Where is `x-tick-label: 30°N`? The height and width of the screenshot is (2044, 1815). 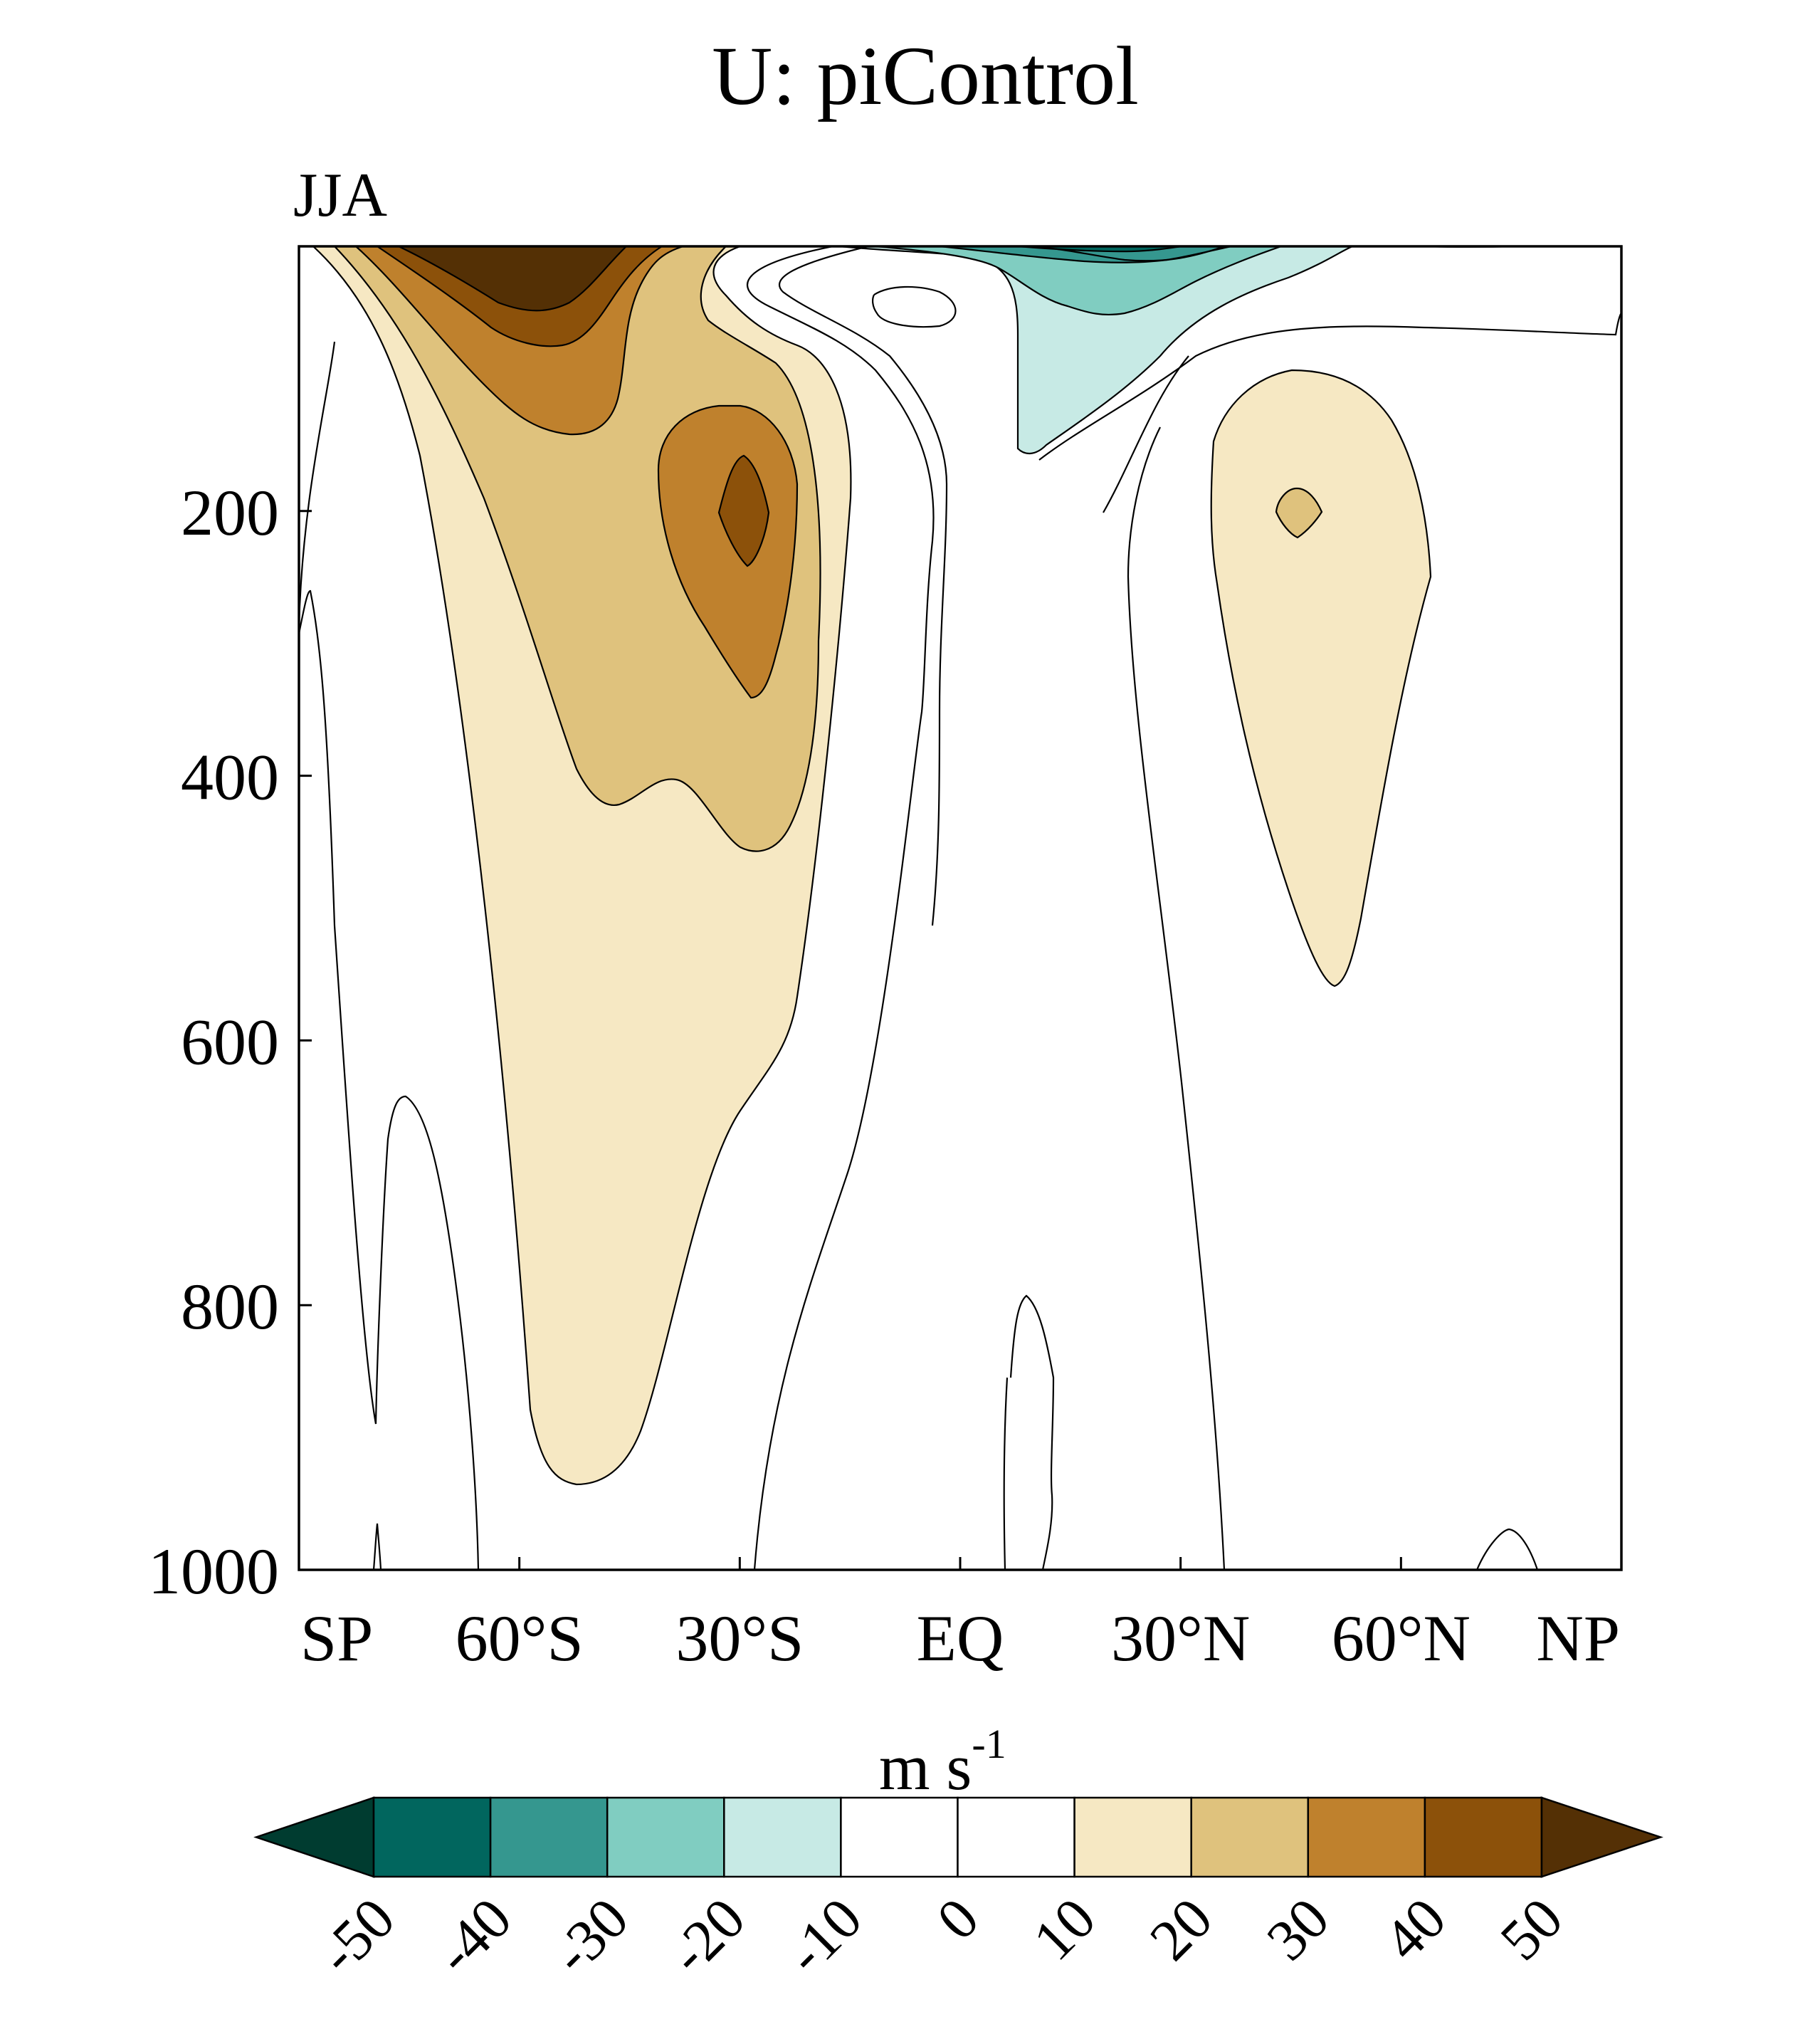 x-tick-label: 30°N is located at coordinates (1180, 1638).